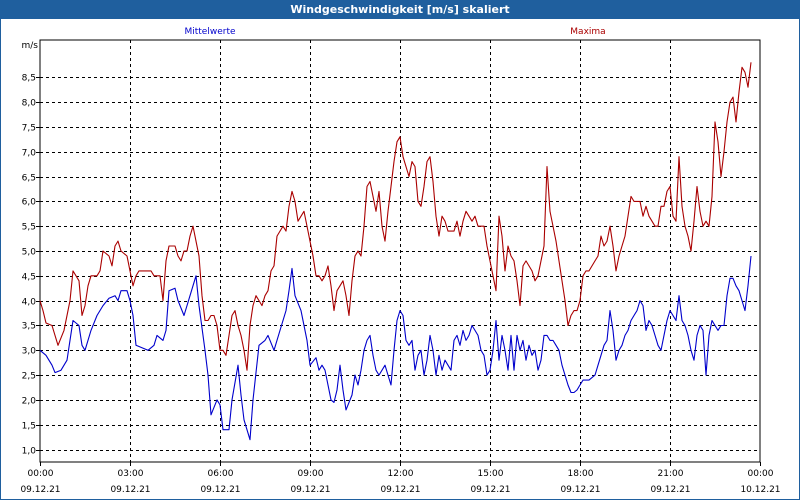 This screenshot has width=800, height=500. What do you see at coordinates (29, 303) in the screenshot?
I see `y-tick-label: 4,0` at bounding box center [29, 303].